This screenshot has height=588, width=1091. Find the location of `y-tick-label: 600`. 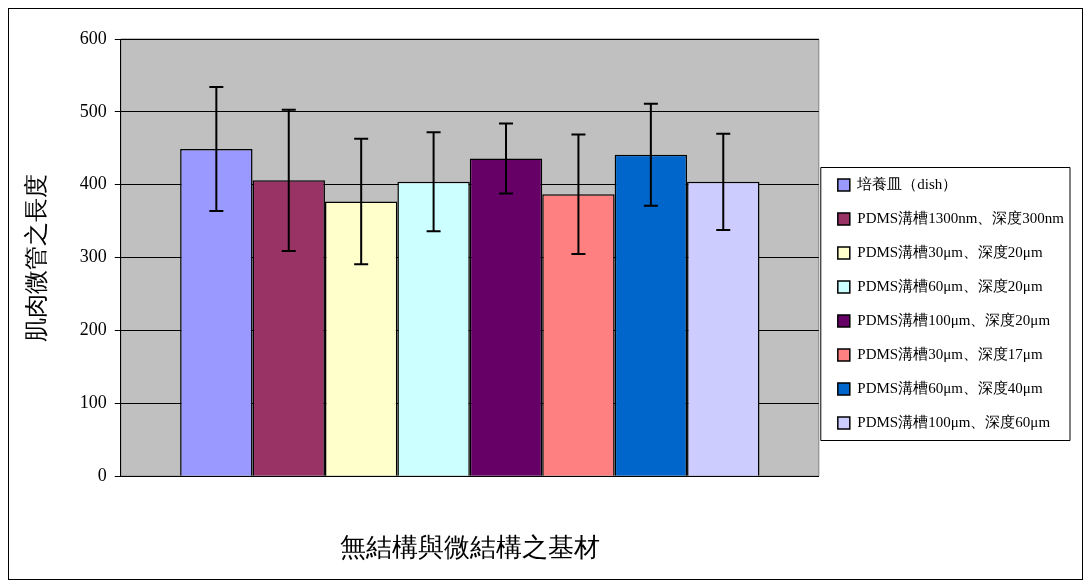

y-tick-label: 600 is located at coordinates (93, 37).